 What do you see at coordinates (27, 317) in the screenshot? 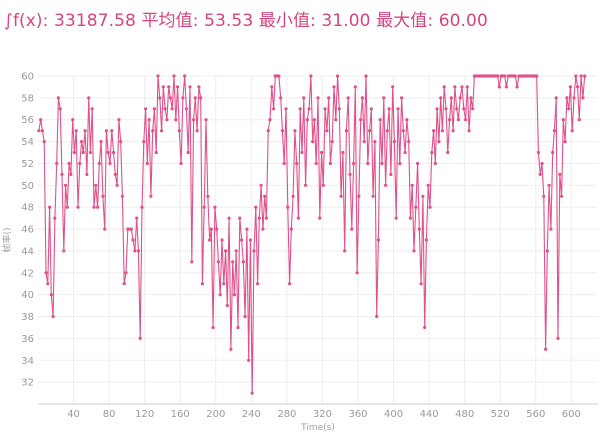
I see `y-tick-label: 38` at bounding box center [27, 317].